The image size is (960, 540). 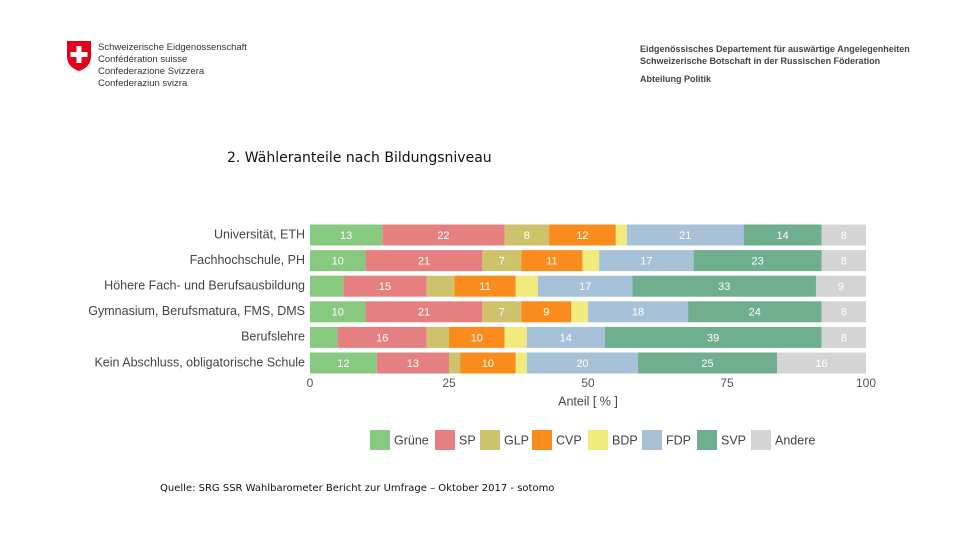 What do you see at coordinates (273, 337) in the screenshot?
I see `category-label: Berufslehre` at bounding box center [273, 337].